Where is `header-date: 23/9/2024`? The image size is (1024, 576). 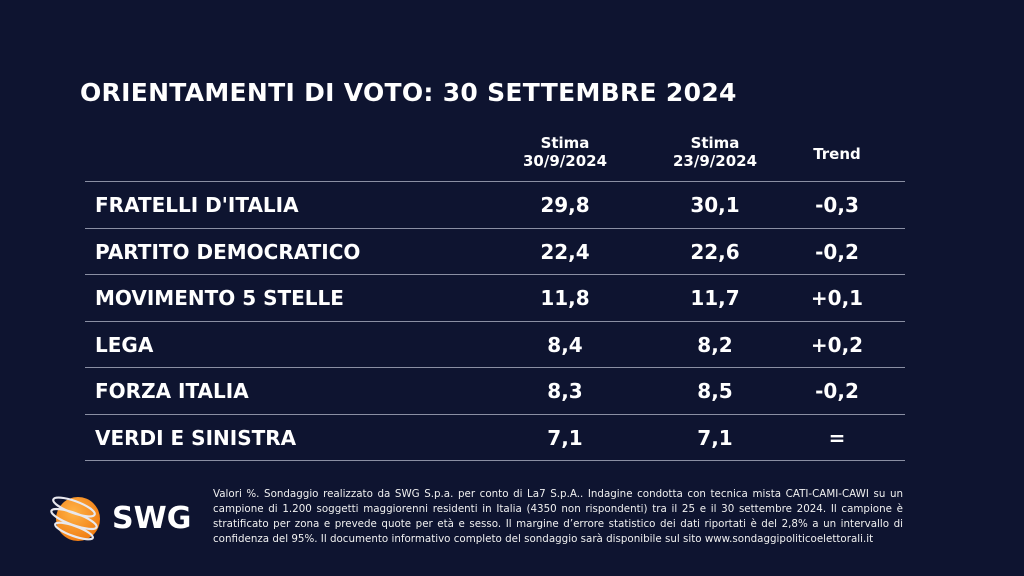 header-date: 23/9/2024 is located at coordinates (715, 161).